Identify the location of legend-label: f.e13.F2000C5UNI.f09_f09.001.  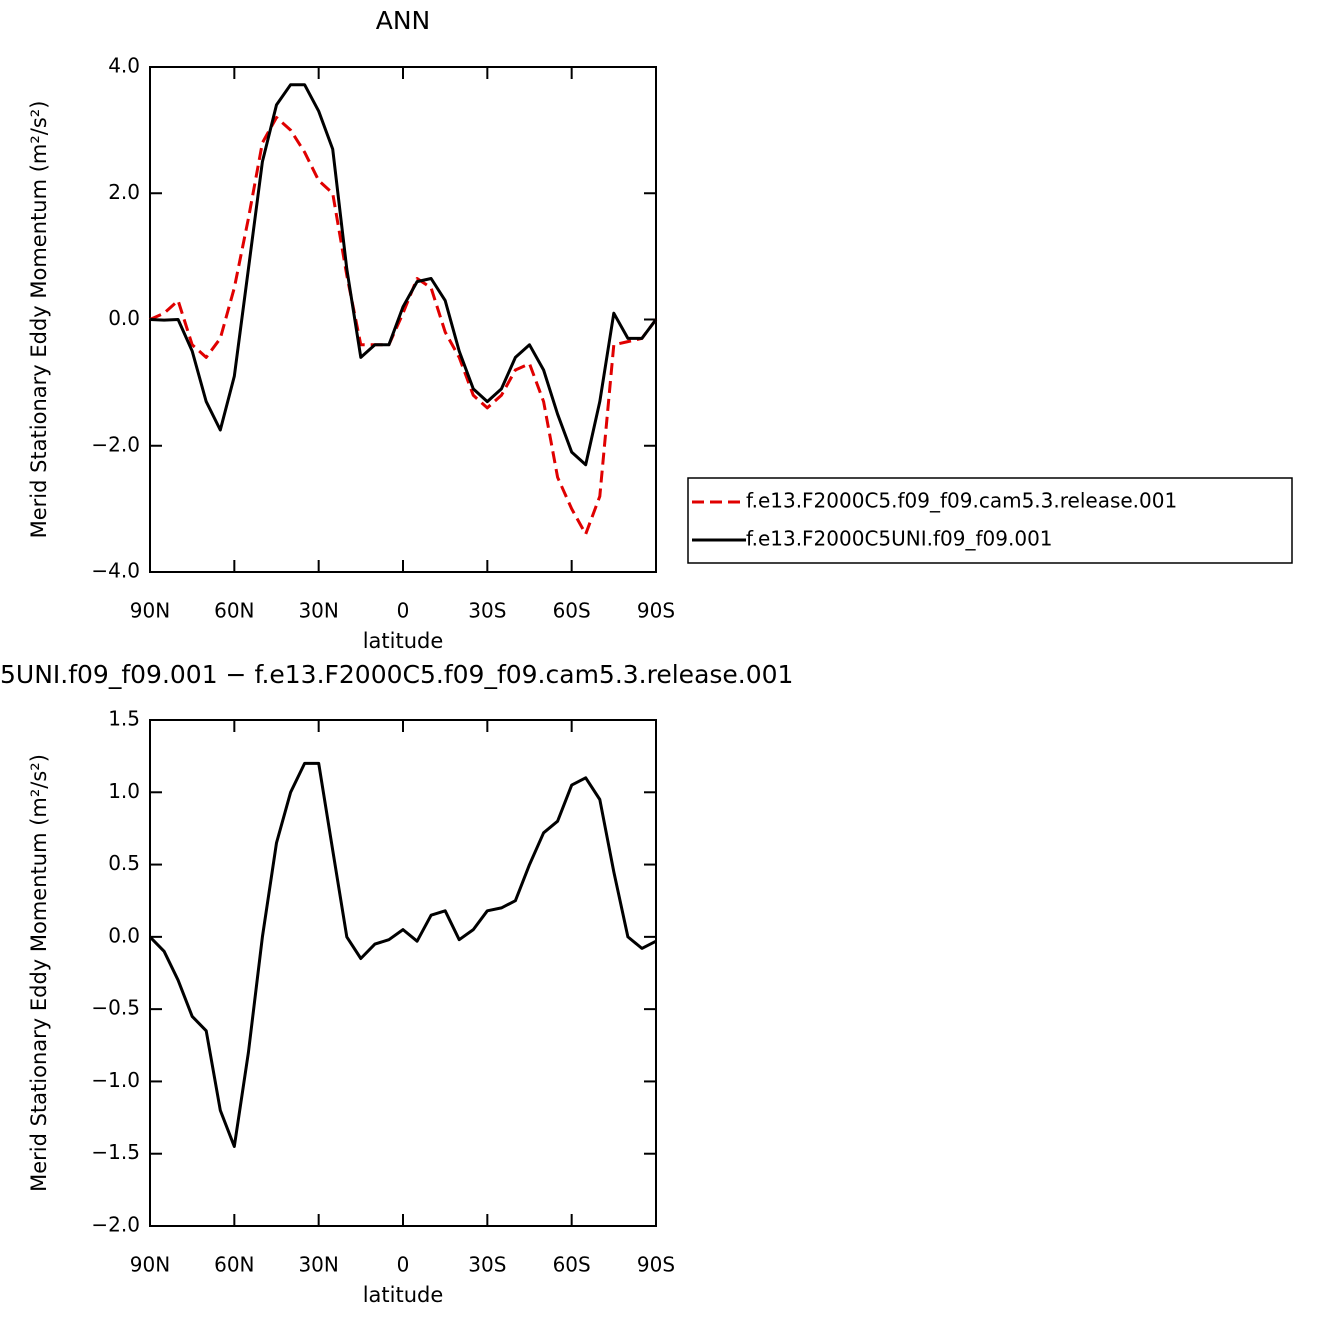
(899, 539).